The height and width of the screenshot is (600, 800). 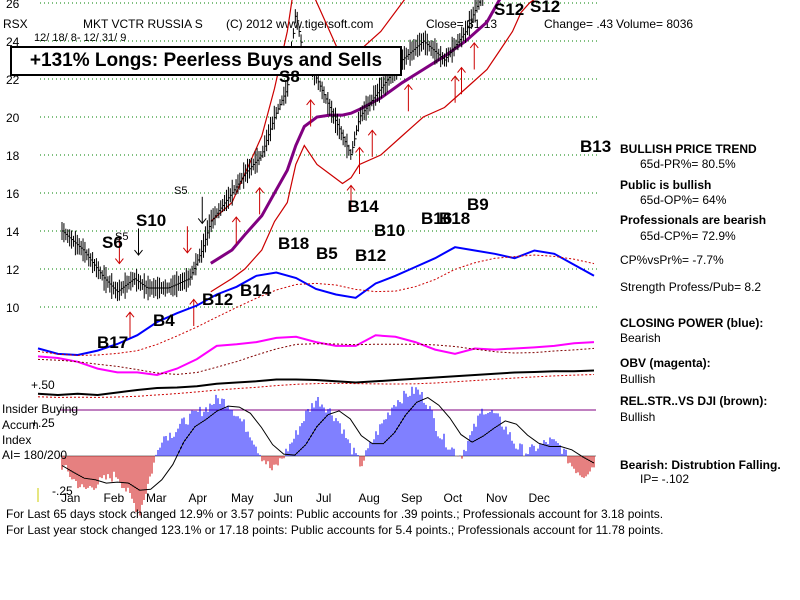 What do you see at coordinates (672, 260) in the screenshot?
I see `cp-vs-pr: CP%vsPr%= -7.7%` at bounding box center [672, 260].